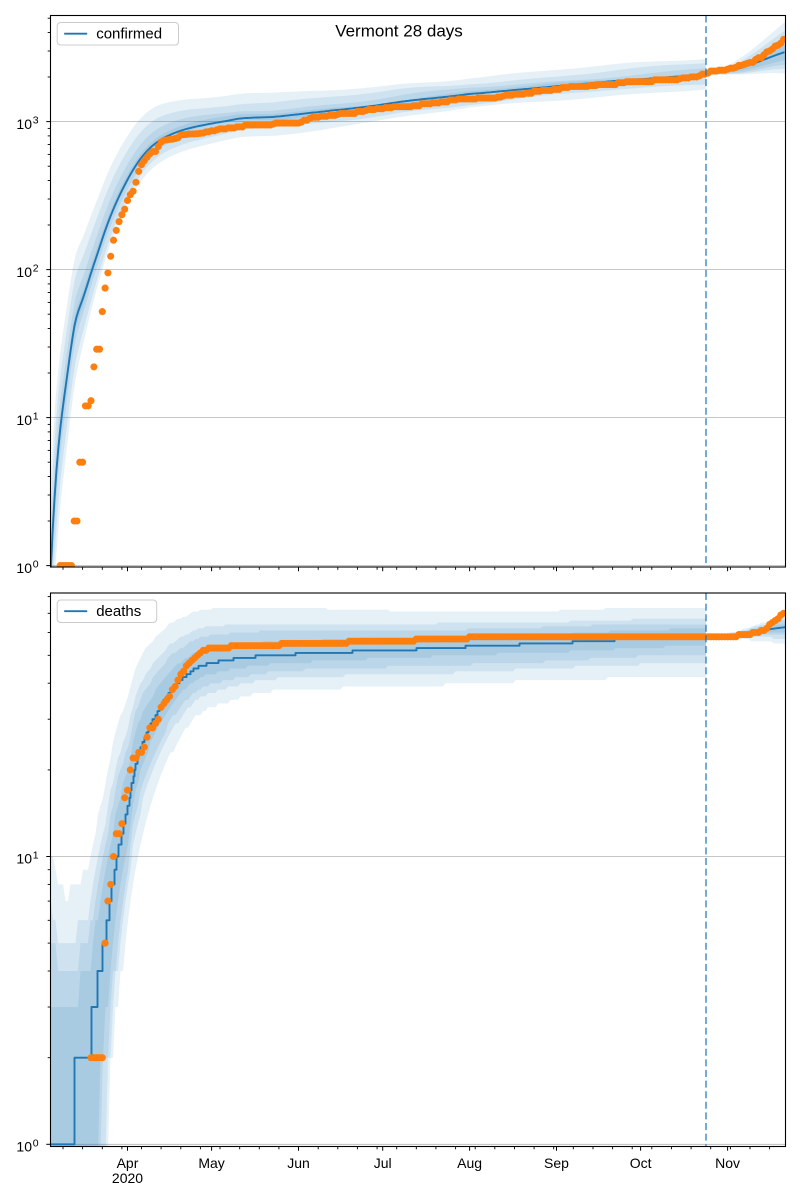  Describe the element at coordinates (383, 1163) in the screenshot. I see `svg-text: Jul` at that location.